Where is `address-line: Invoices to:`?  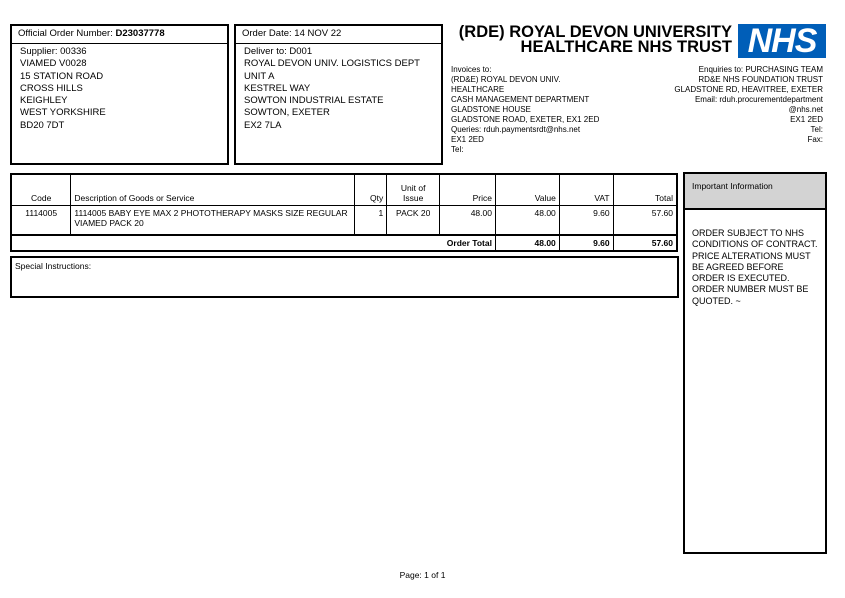 address-line: Invoices to: is located at coordinates (471, 69).